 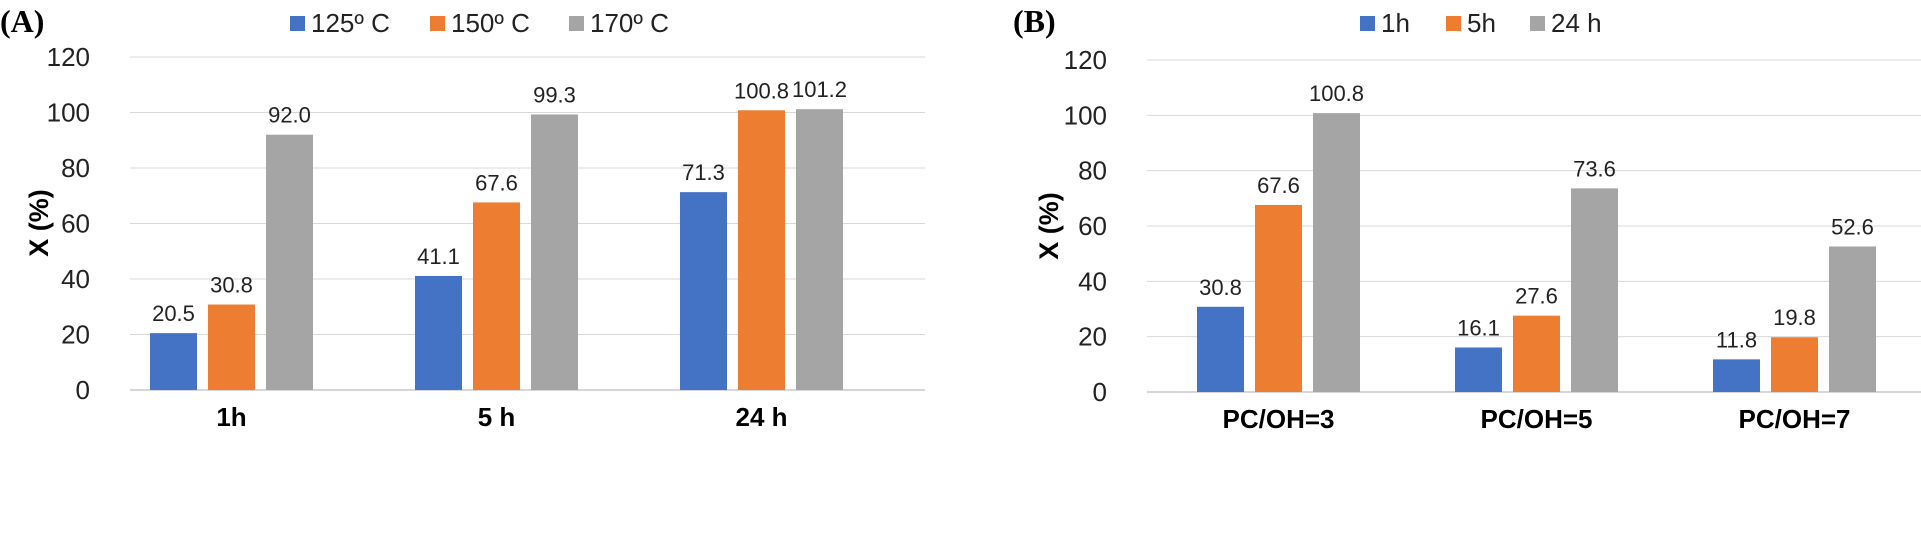 What do you see at coordinates (173, 313) in the screenshot?
I see `data-label: 20.5` at bounding box center [173, 313].